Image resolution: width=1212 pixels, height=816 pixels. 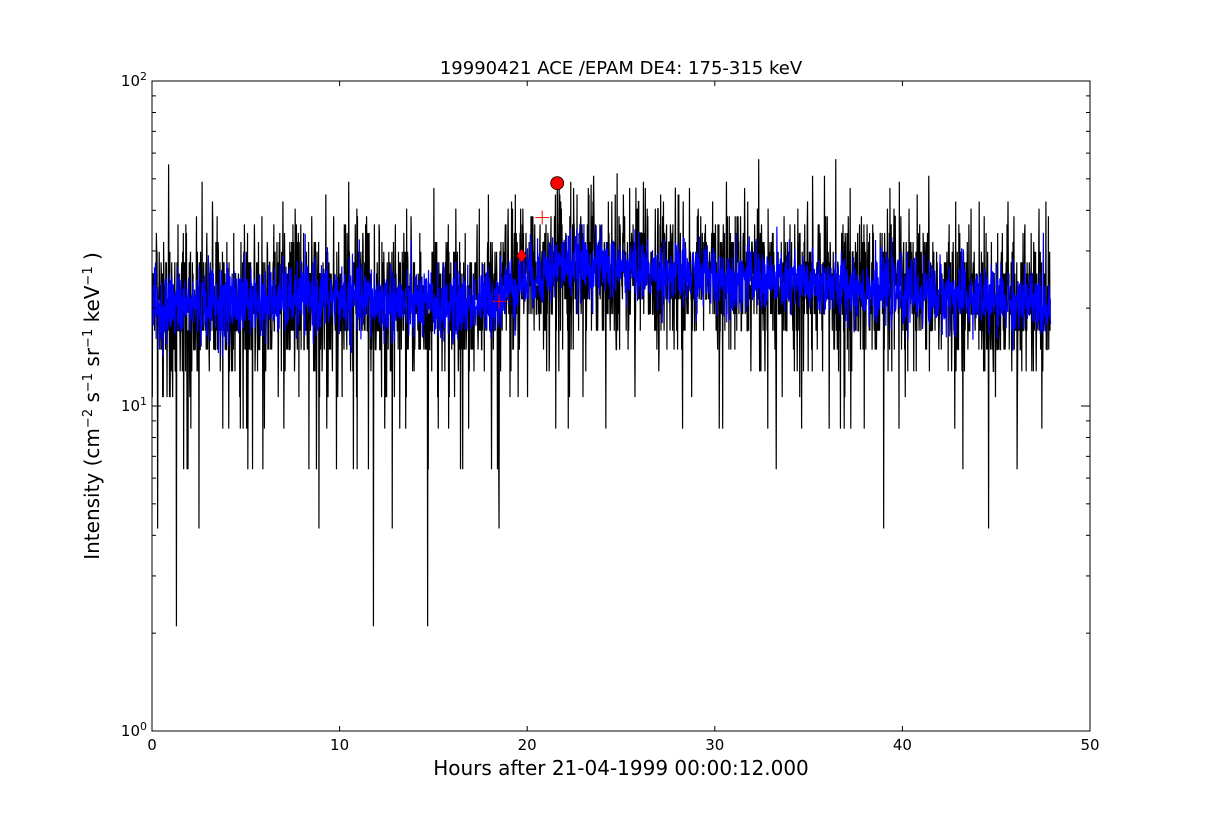 What do you see at coordinates (602, 291) in the screenshot?
I see `series-blue-mean` at bounding box center [602, 291].